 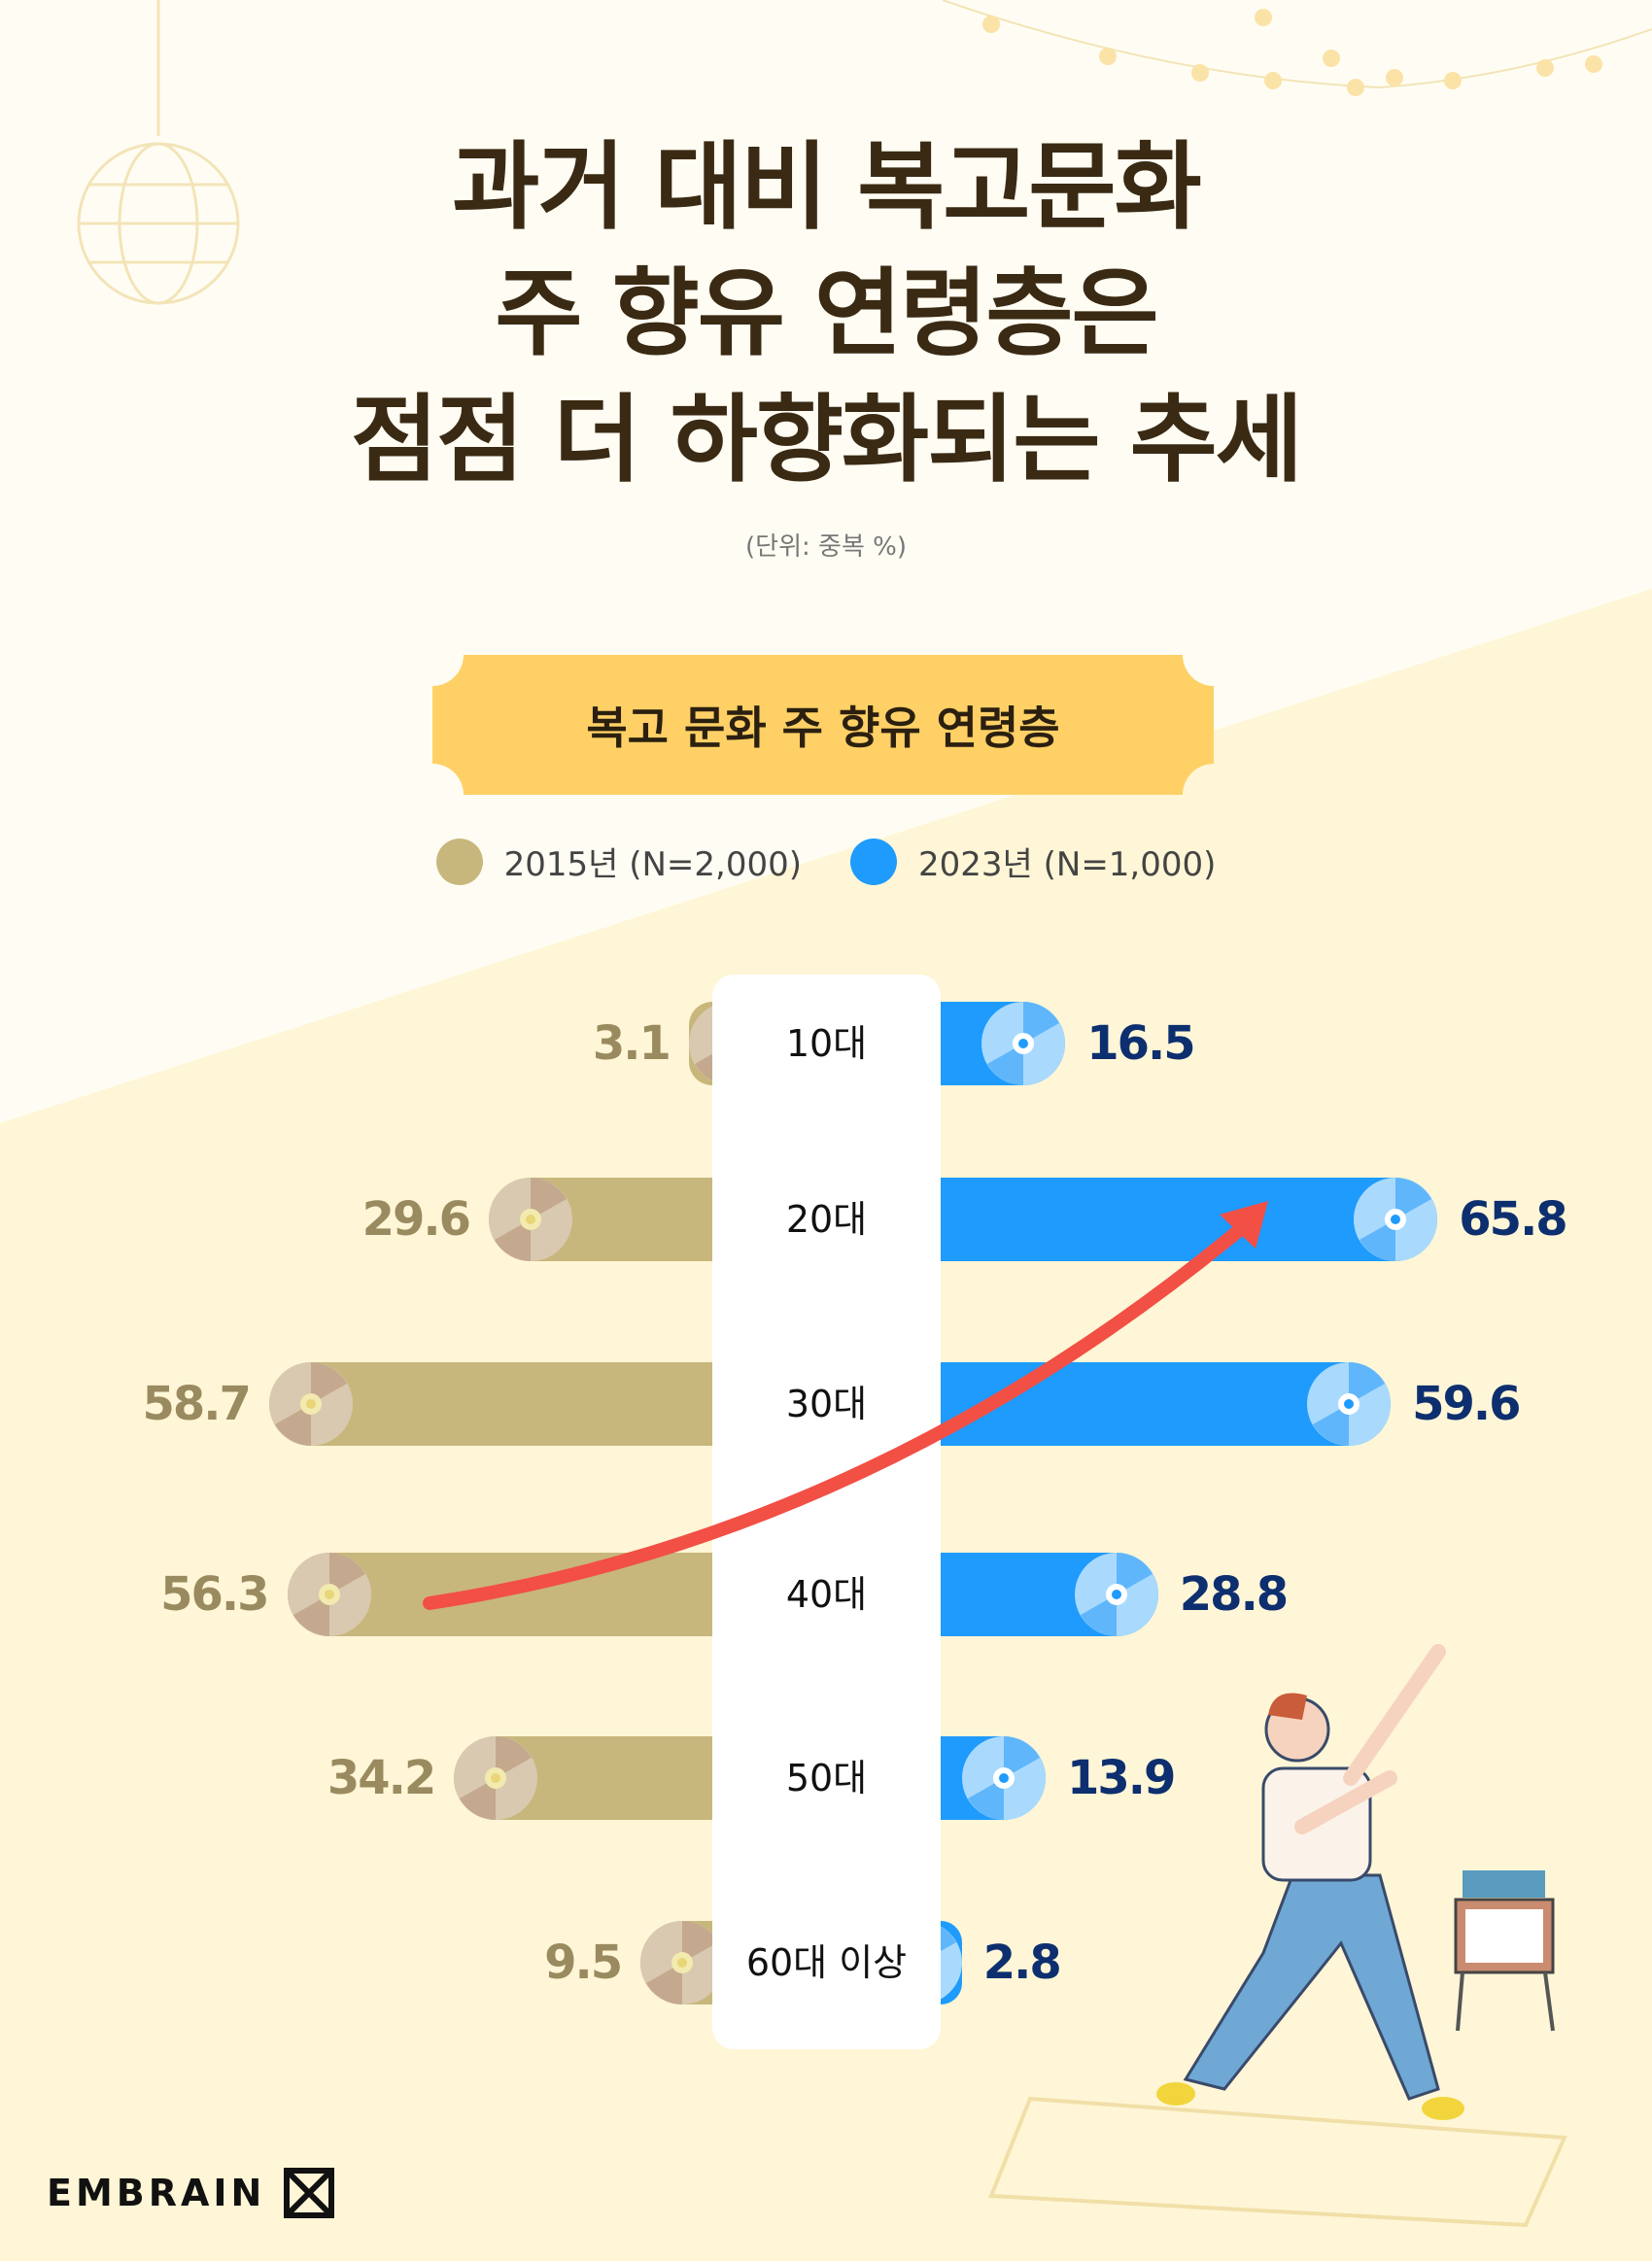 I want to click on category-label: 40대, so click(x=827, y=1595).